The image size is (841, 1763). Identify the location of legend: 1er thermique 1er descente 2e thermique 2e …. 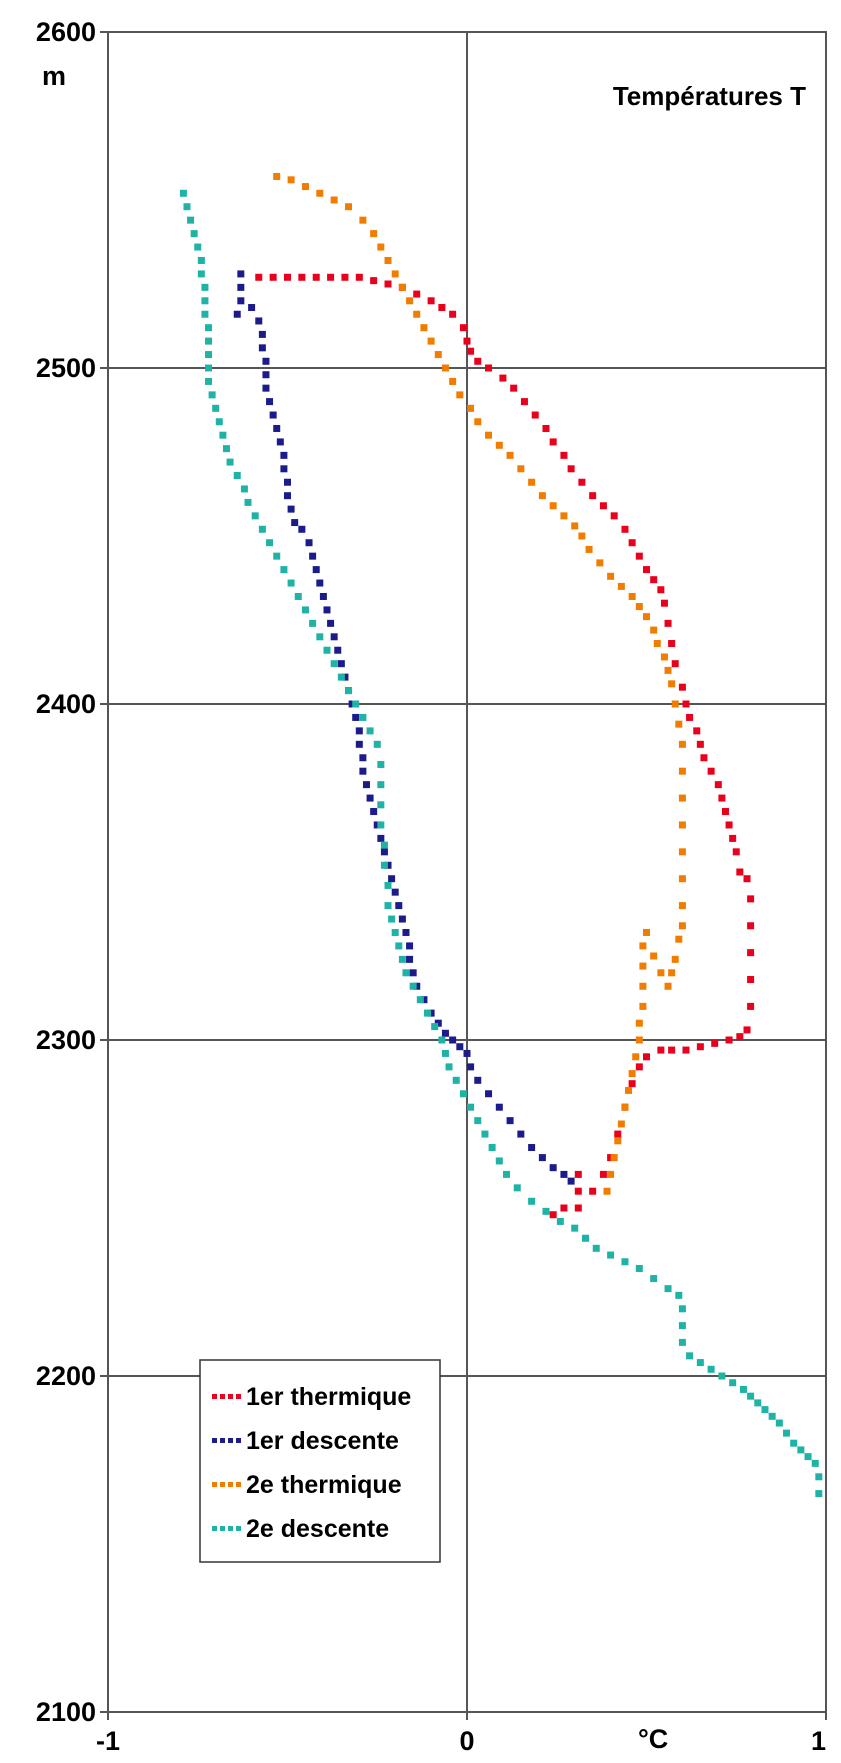
(320, 1461).